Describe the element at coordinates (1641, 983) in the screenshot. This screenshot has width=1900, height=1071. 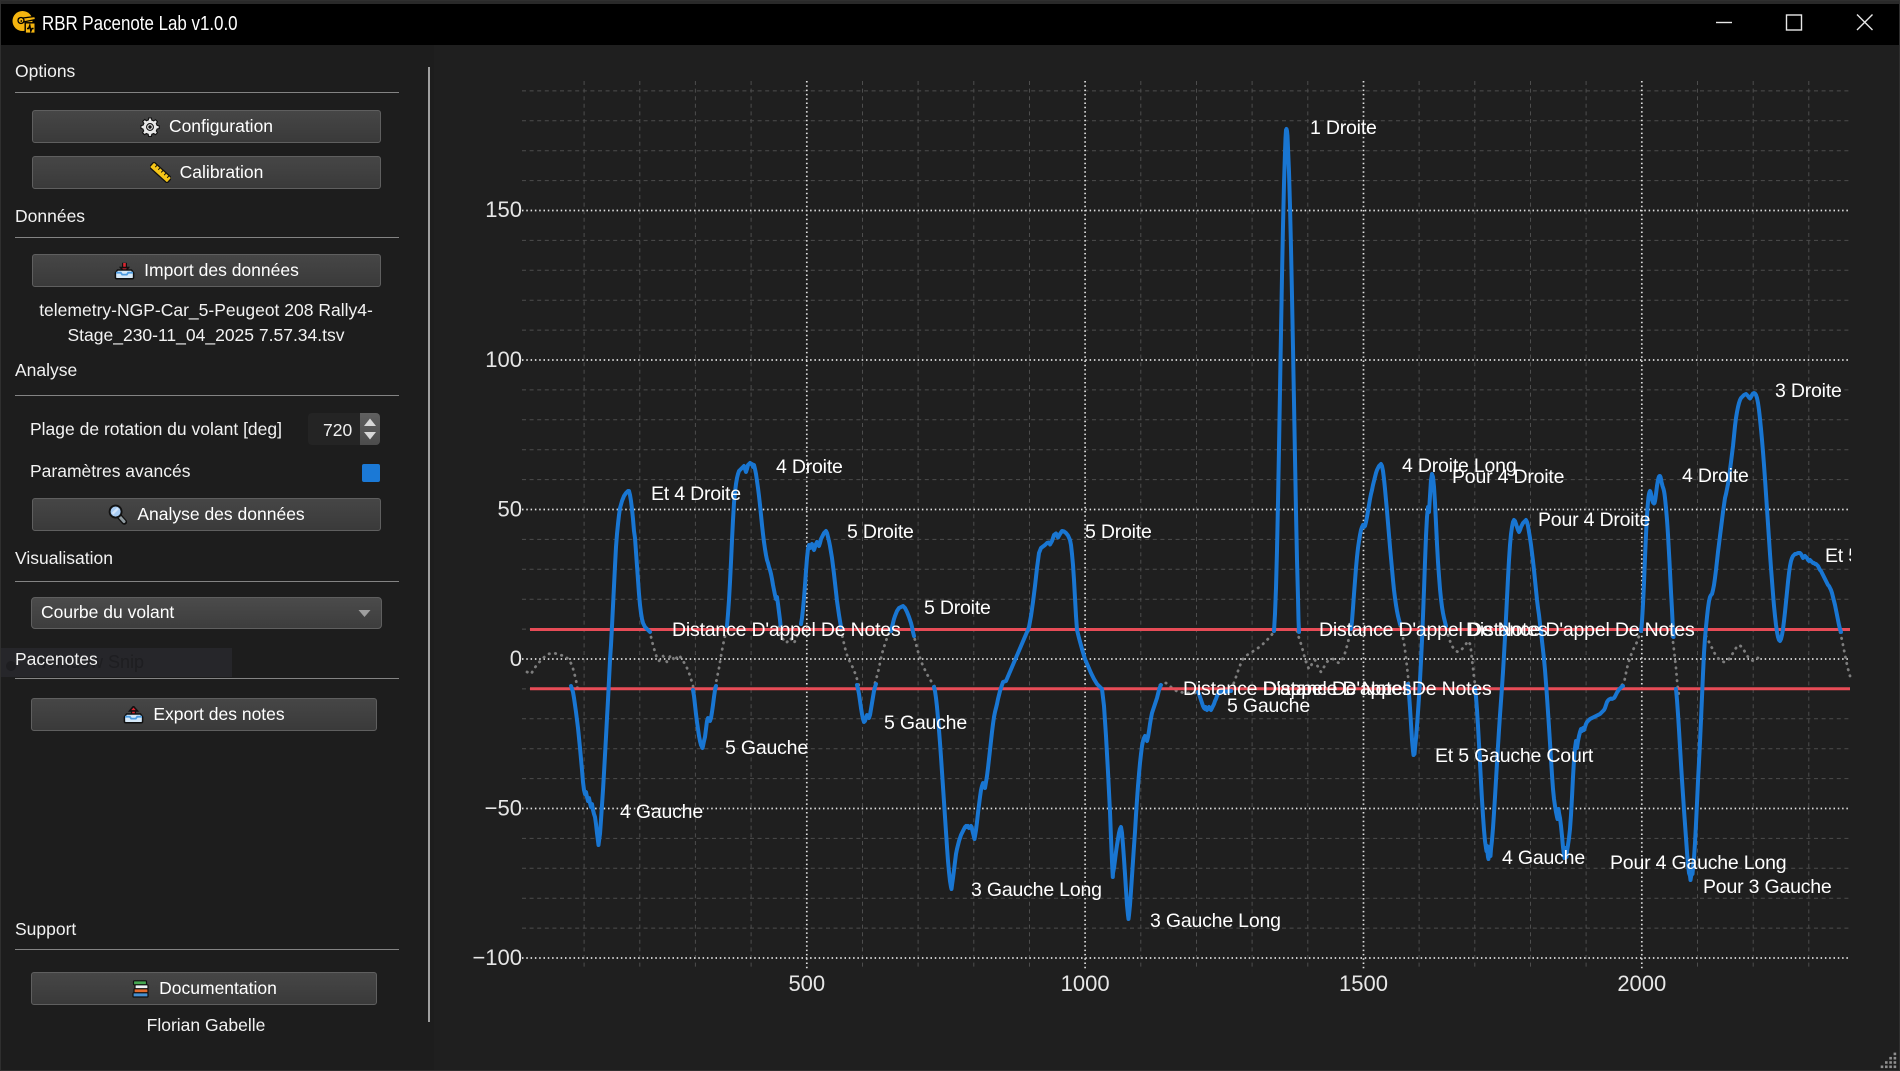
I see `svg-text: 2000` at that location.